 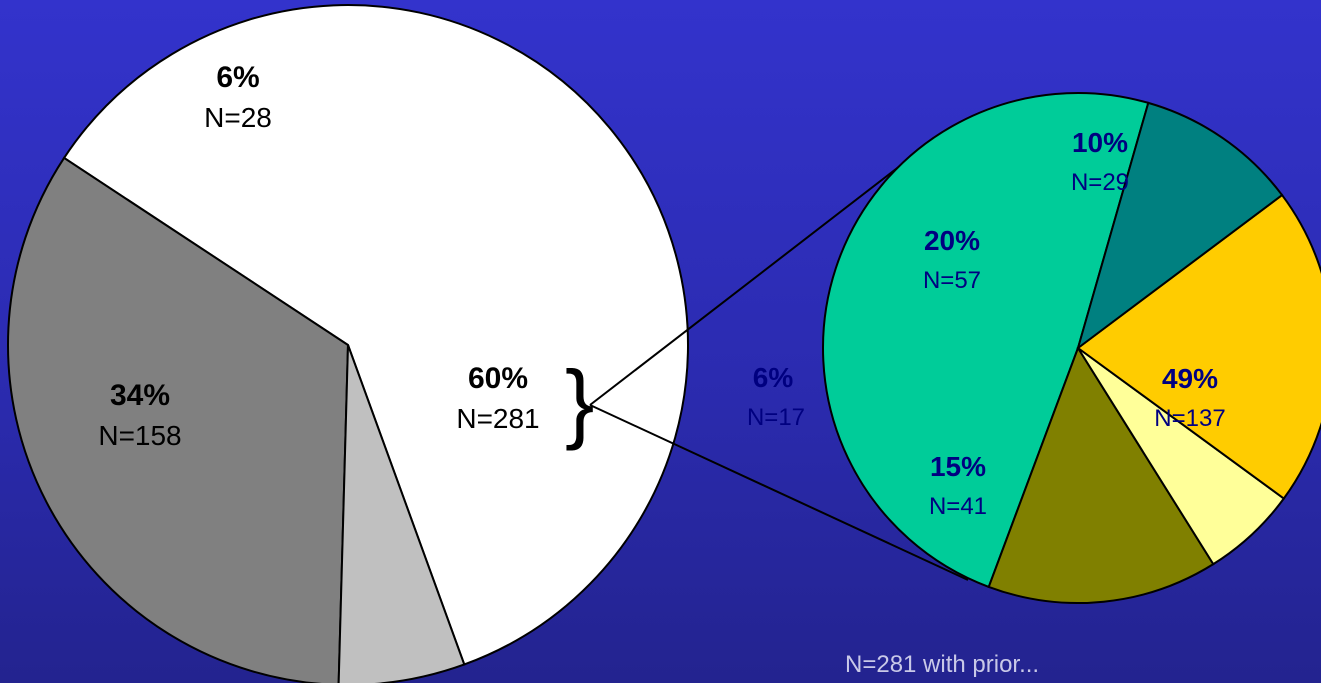 I want to click on left-pie-slice-0-count-label: N=281, so click(x=497, y=418).